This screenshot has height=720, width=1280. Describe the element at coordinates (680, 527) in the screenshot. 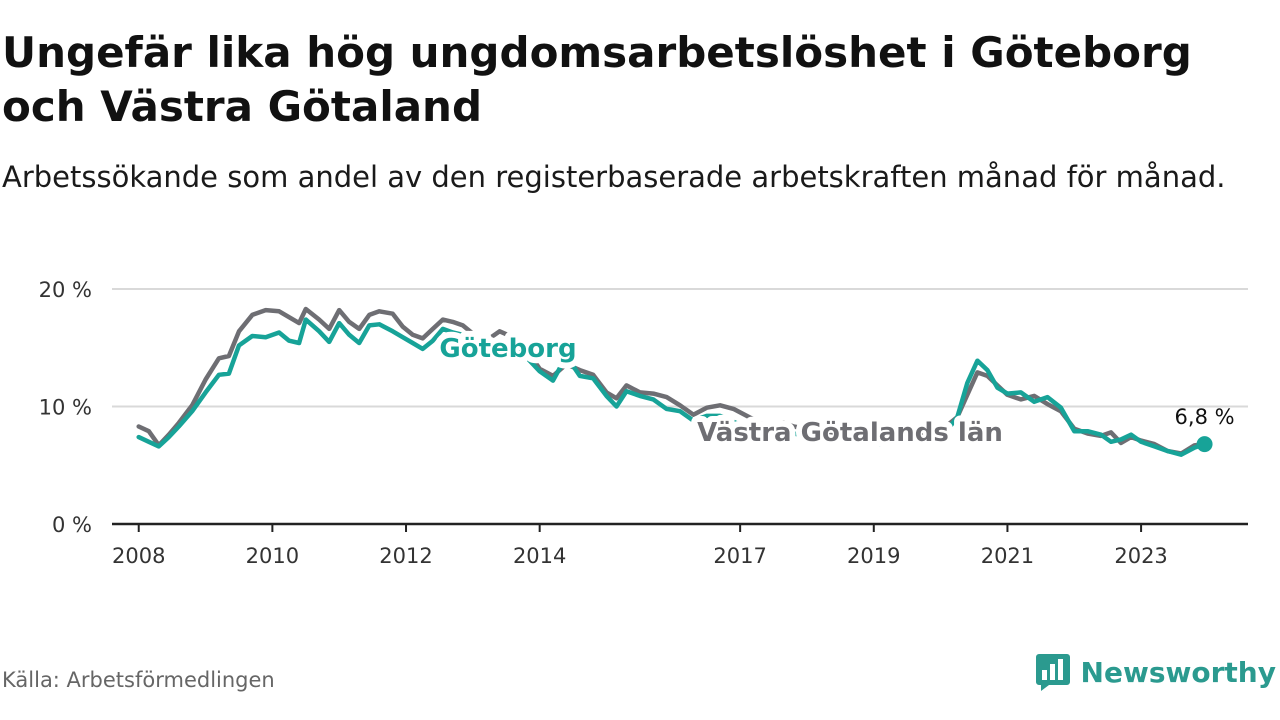

I see `x-axis` at that location.